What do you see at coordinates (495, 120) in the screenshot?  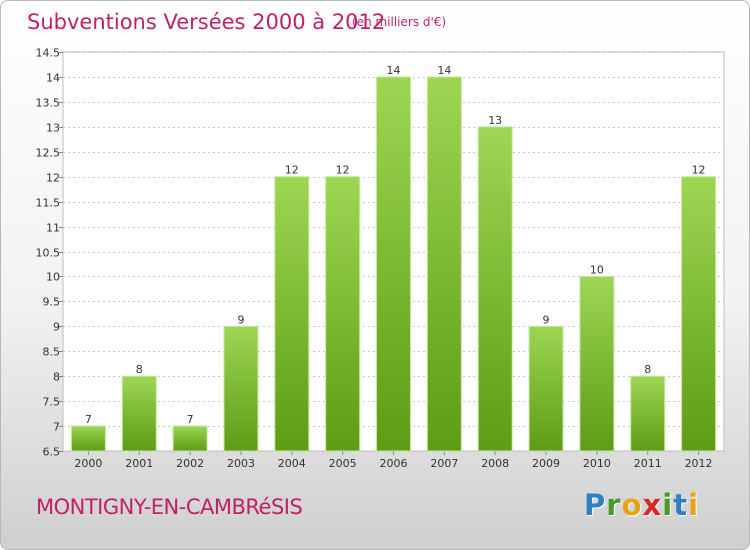 I see `bar-value-label: 13` at bounding box center [495, 120].